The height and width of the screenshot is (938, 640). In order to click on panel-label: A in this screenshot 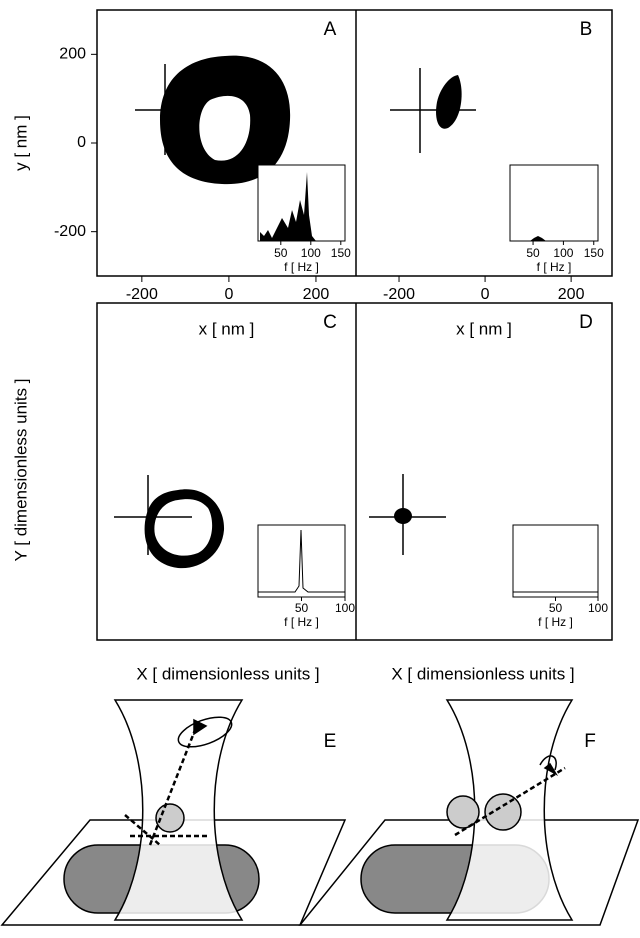, I will do `click(330, 29)`.